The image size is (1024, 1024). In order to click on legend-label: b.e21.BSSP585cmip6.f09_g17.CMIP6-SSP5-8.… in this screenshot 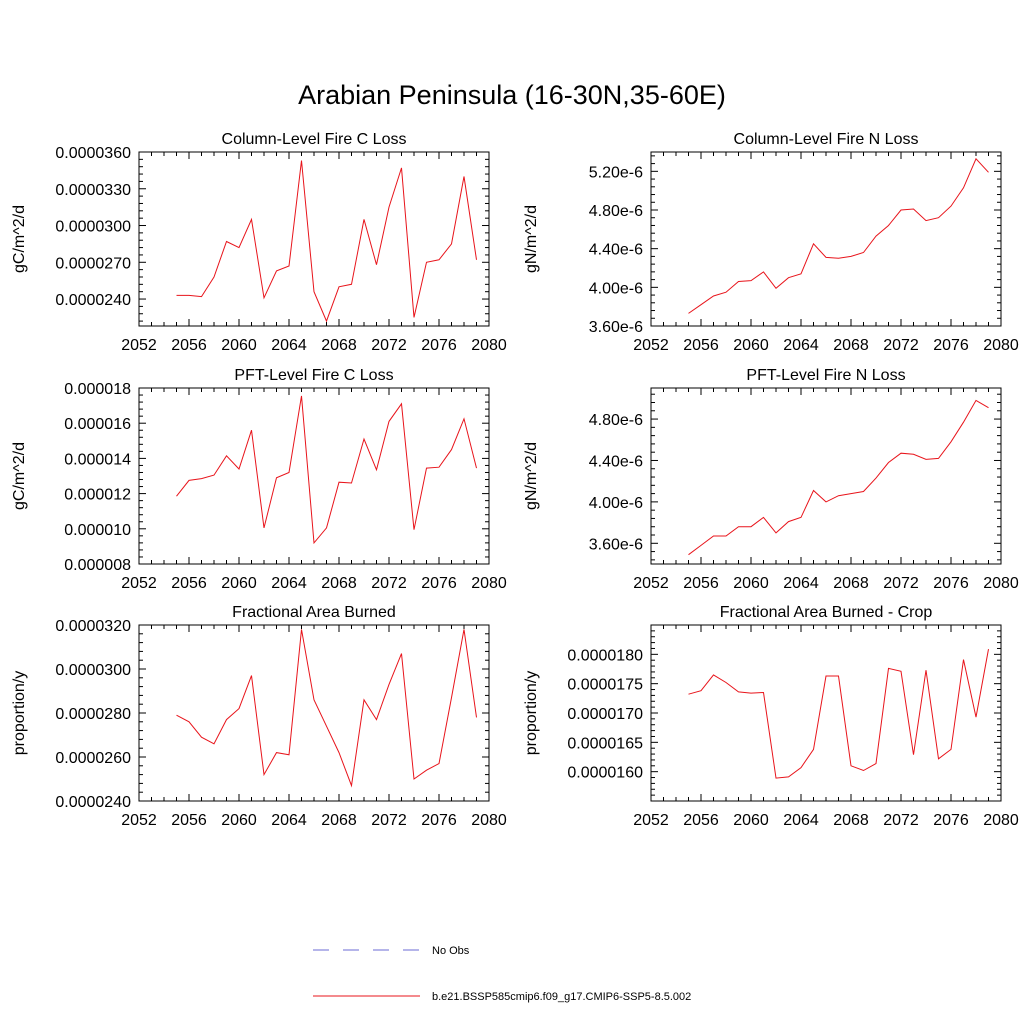, I will do `click(561, 997)`.